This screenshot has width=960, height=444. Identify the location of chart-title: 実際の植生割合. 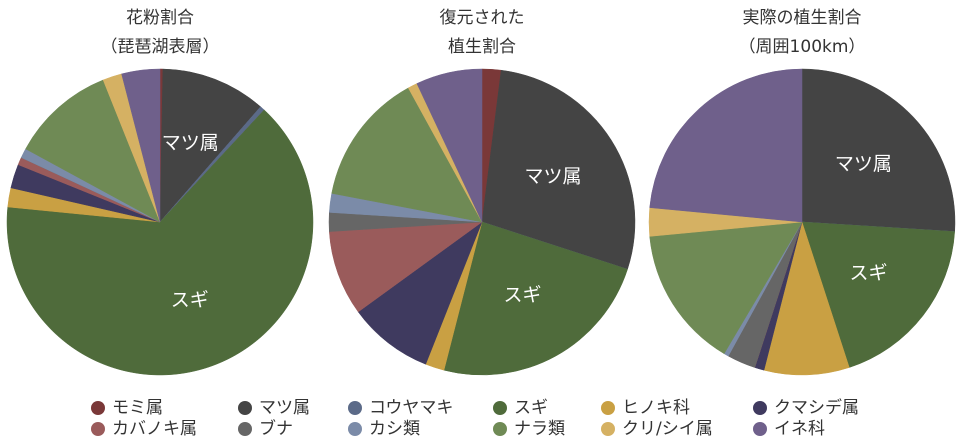
(802, 18).